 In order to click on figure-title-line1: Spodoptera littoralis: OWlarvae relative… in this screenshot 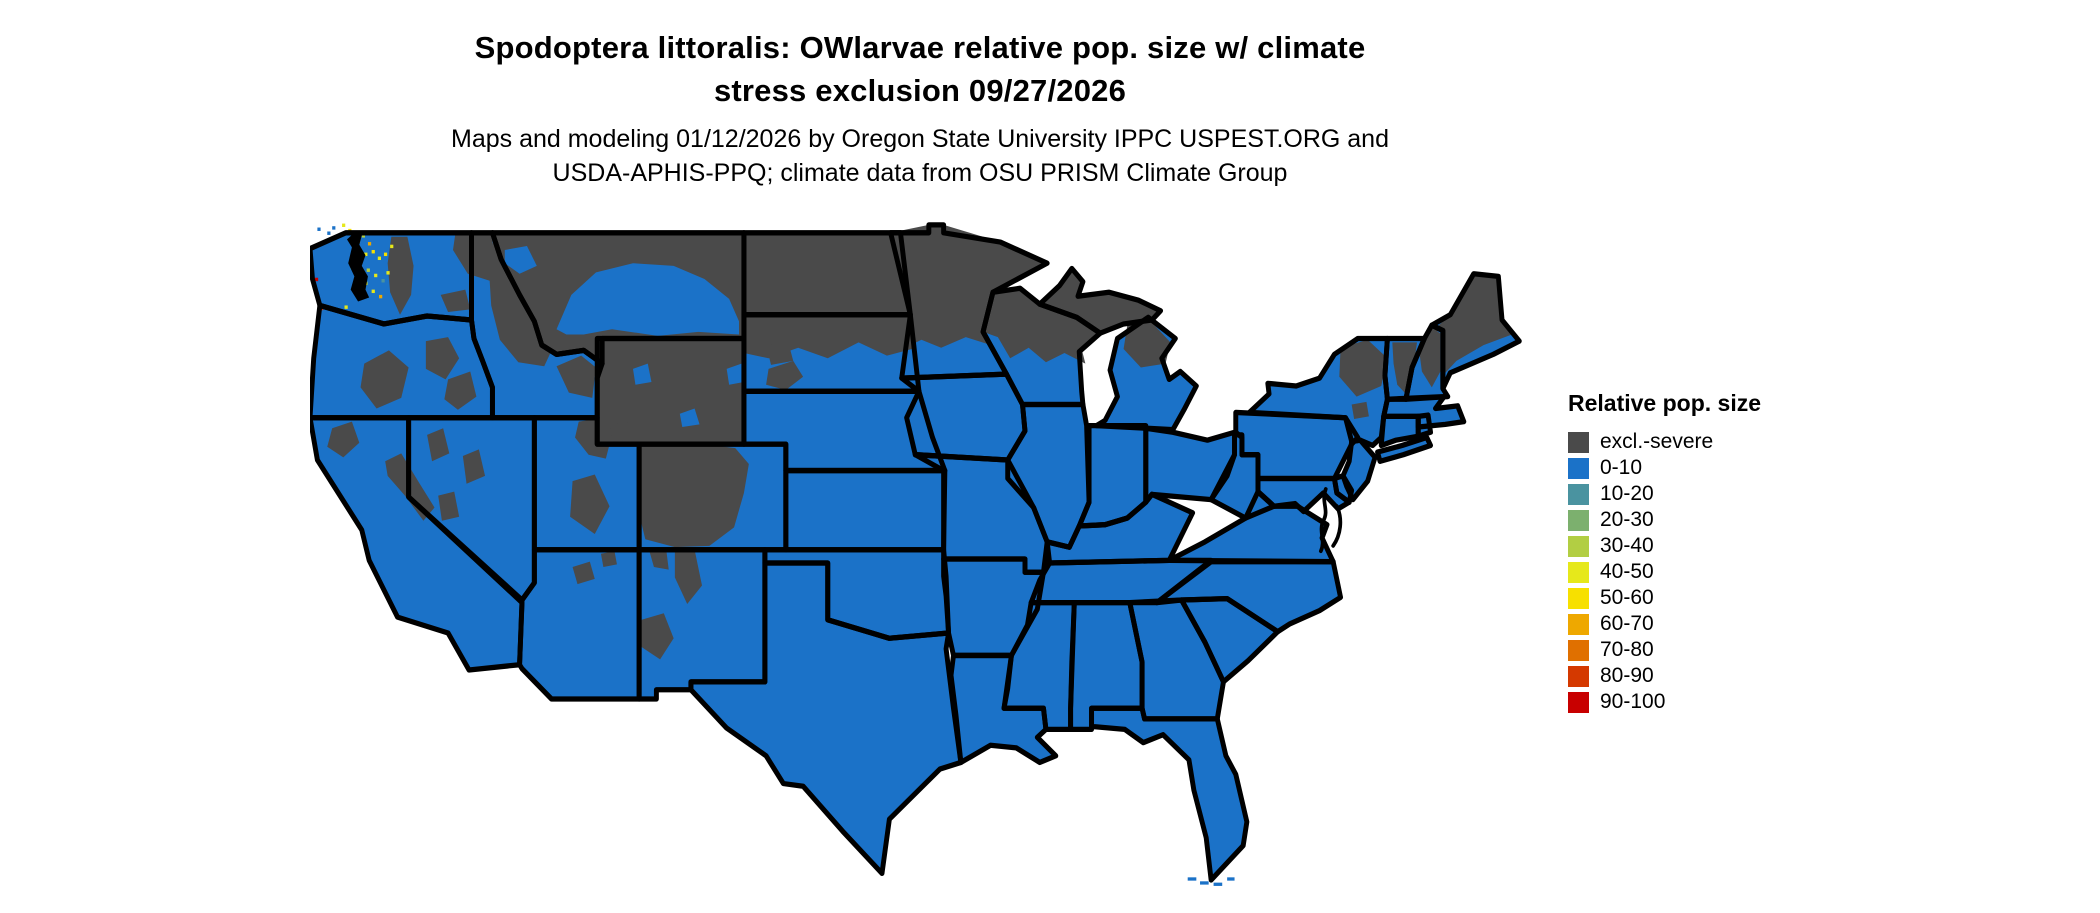, I will do `click(920, 47)`.